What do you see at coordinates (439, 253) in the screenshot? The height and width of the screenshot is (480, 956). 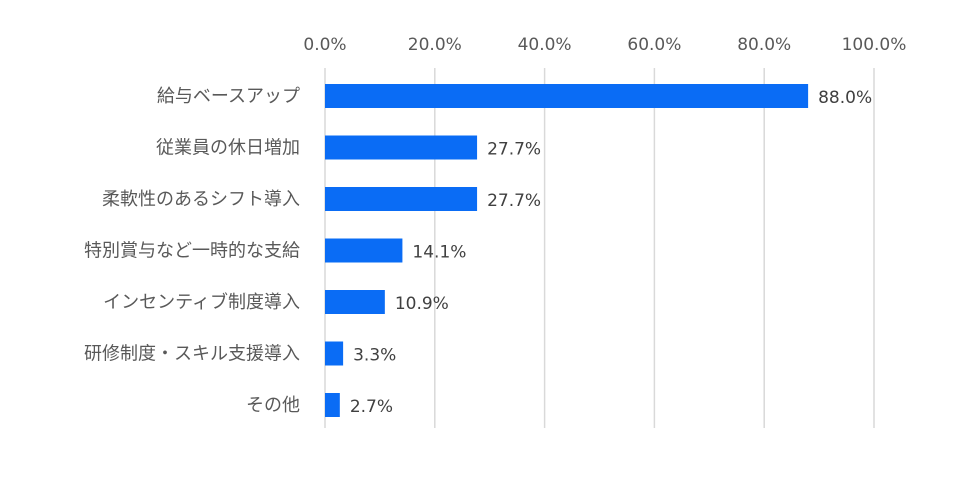 I see `data-label: 14.1%` at bounding box center [439, 253].